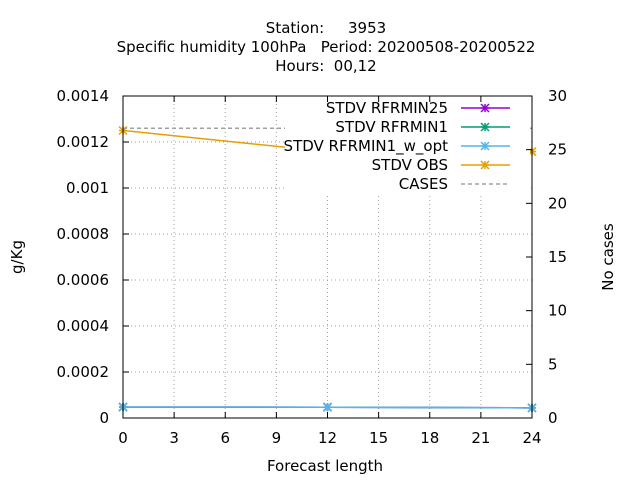 The width and height of the screenshot is (640, 484). Describe the element at coordinates (326, 28) in the screenshot. I see `chart-title-line-1: Station: 3953` at that location.